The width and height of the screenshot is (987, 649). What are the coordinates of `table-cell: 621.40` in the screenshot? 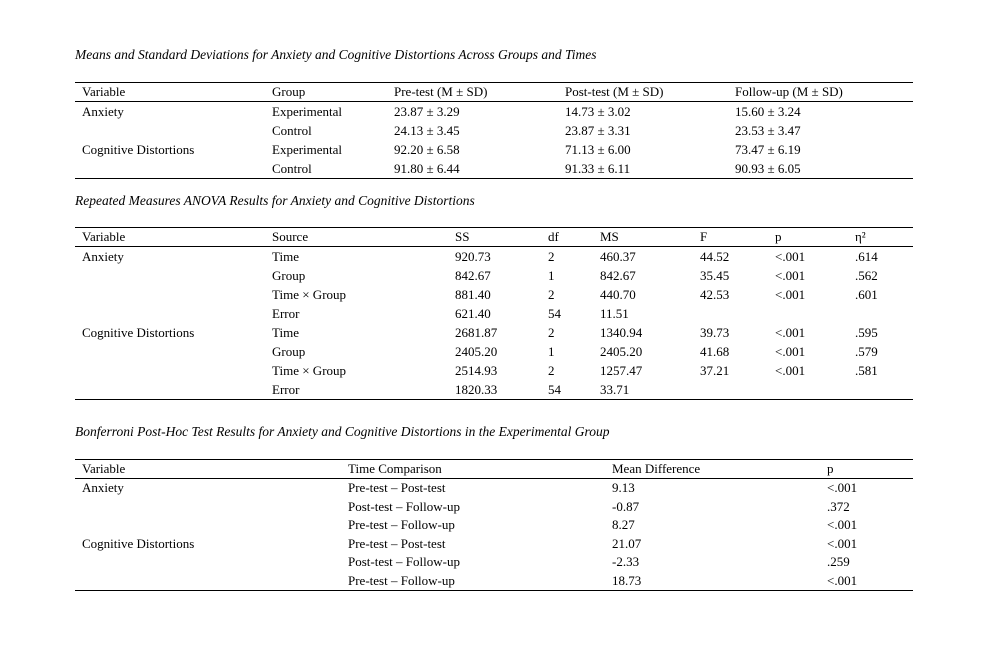 It's located at (473, 313).